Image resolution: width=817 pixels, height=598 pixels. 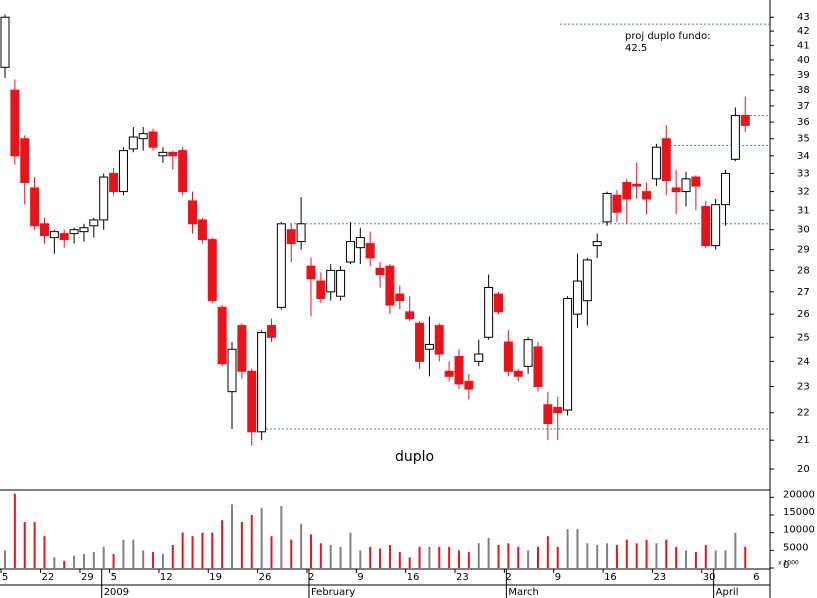 I want to click on month-label: March, so click(x=523, y=592).